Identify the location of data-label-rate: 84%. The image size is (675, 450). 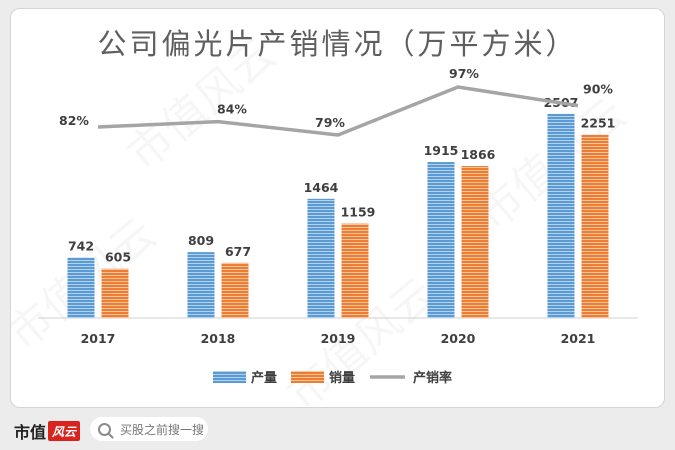
(232, 109).